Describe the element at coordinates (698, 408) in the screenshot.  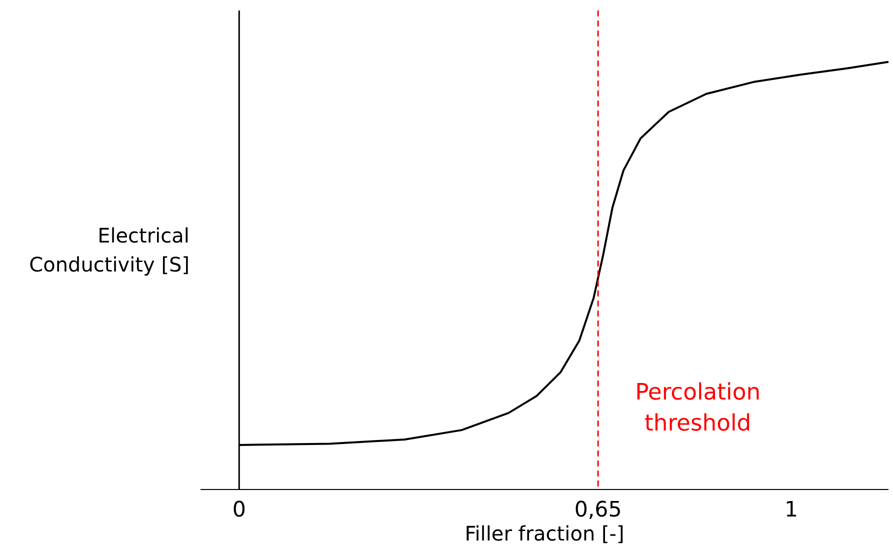
I see `ref-line-label: Percolation threshold` at that location.